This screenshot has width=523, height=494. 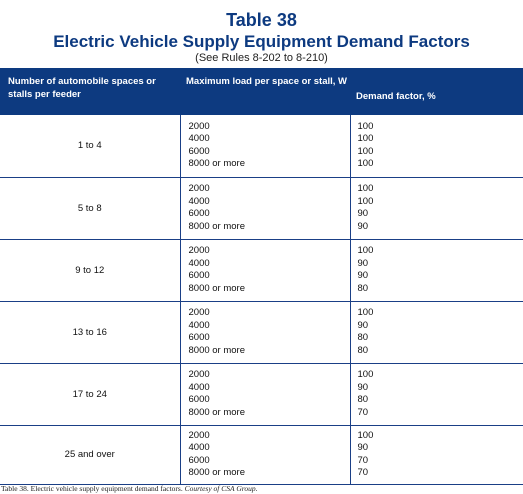 I want to click on header-max-load: Maximum load per space or stall, W, so click(x=265, y=91).